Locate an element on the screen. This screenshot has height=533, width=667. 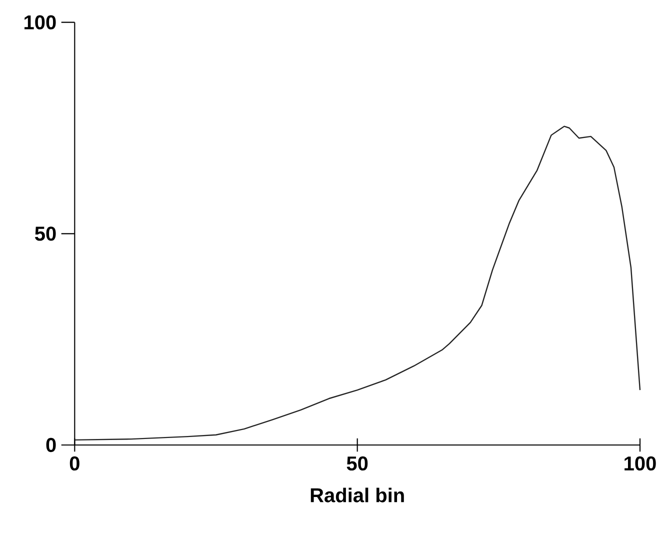
y-tick-label: 100 is located at coordinates (40, 22).